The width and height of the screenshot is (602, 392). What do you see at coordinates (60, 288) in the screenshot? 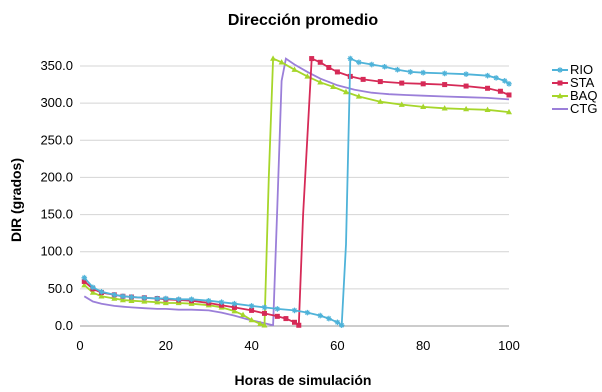
I see `y-tick-label: 50.0` at bounding box center [60, 288].